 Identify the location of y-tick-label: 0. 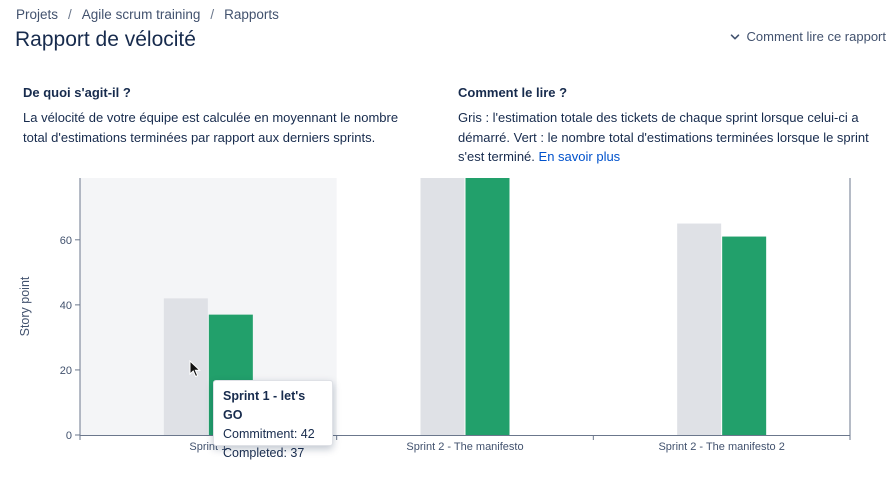
(69, 436).